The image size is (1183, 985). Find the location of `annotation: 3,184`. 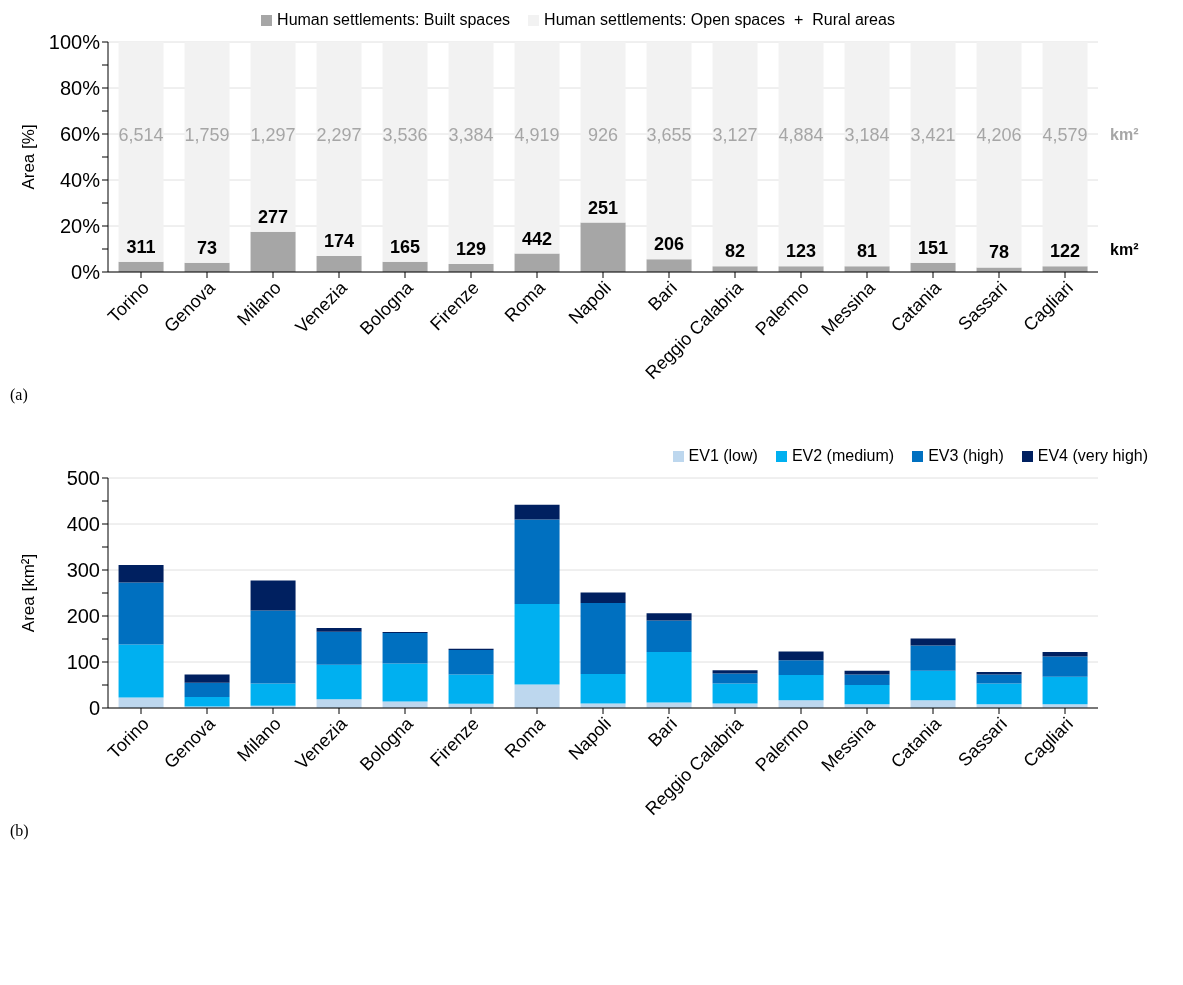

annotation: 3,184 is located at coordinates (867, 135).